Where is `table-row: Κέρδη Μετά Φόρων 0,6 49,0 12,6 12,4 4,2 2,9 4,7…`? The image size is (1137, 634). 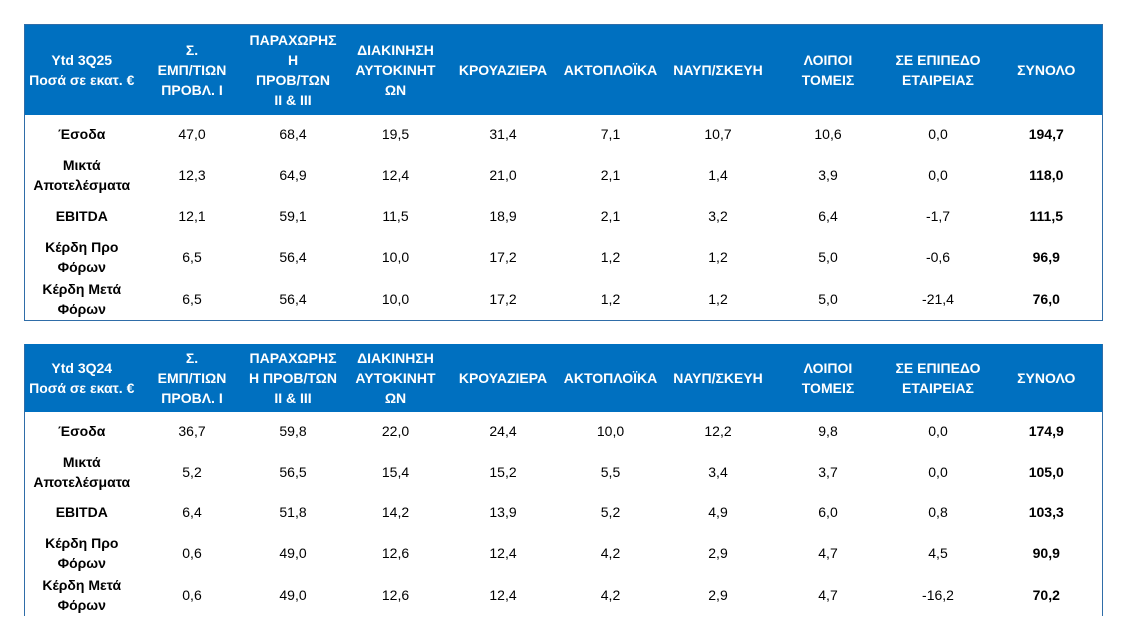 table-row: Κέρδη Μετά Φόρων 0,6 49,0 12,6 12,4 4,2 2,9 4,7… is located at coordinates (564, 595).